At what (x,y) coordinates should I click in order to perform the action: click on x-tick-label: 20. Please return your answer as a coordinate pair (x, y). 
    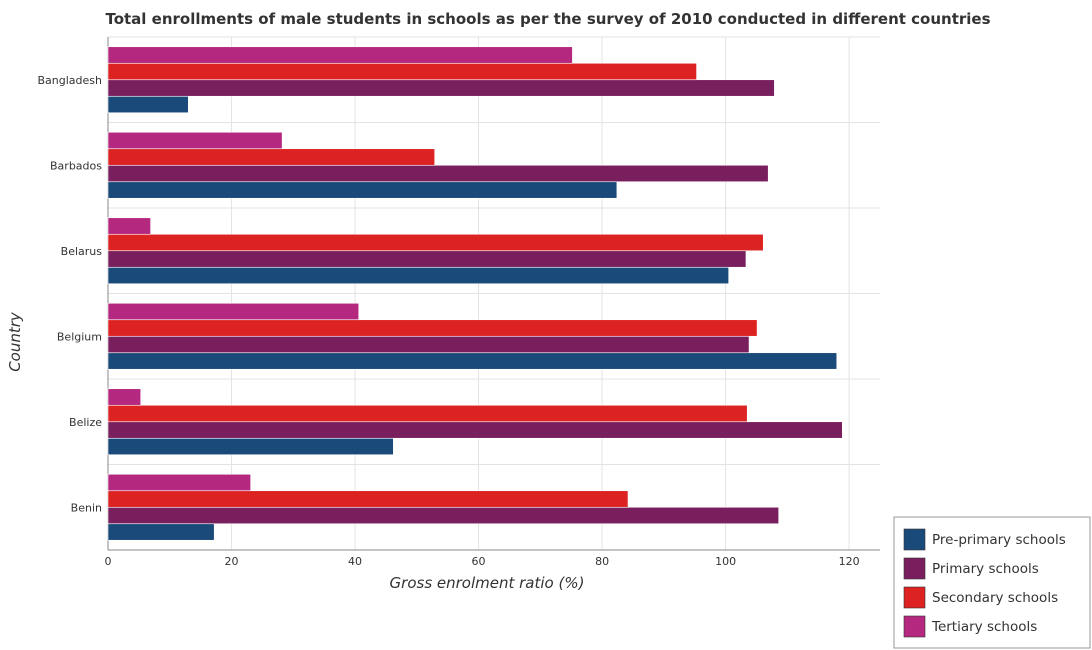
    Looking at the image, I should click on (232, 561).